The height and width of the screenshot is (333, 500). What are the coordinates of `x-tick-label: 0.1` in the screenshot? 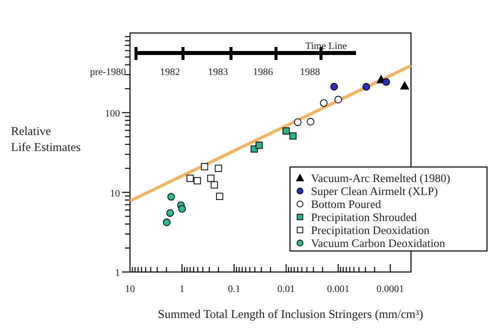 It's located at (234, 289).